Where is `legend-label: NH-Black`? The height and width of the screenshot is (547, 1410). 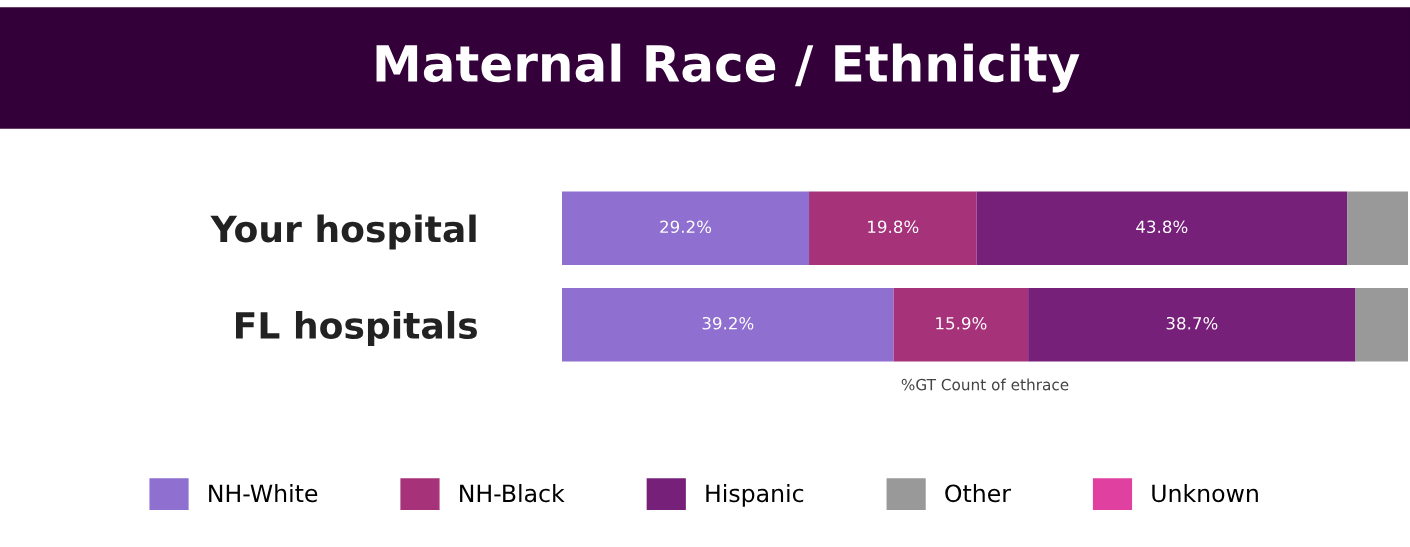
legend-label: NH-Black is located at coordinates (512, 493).